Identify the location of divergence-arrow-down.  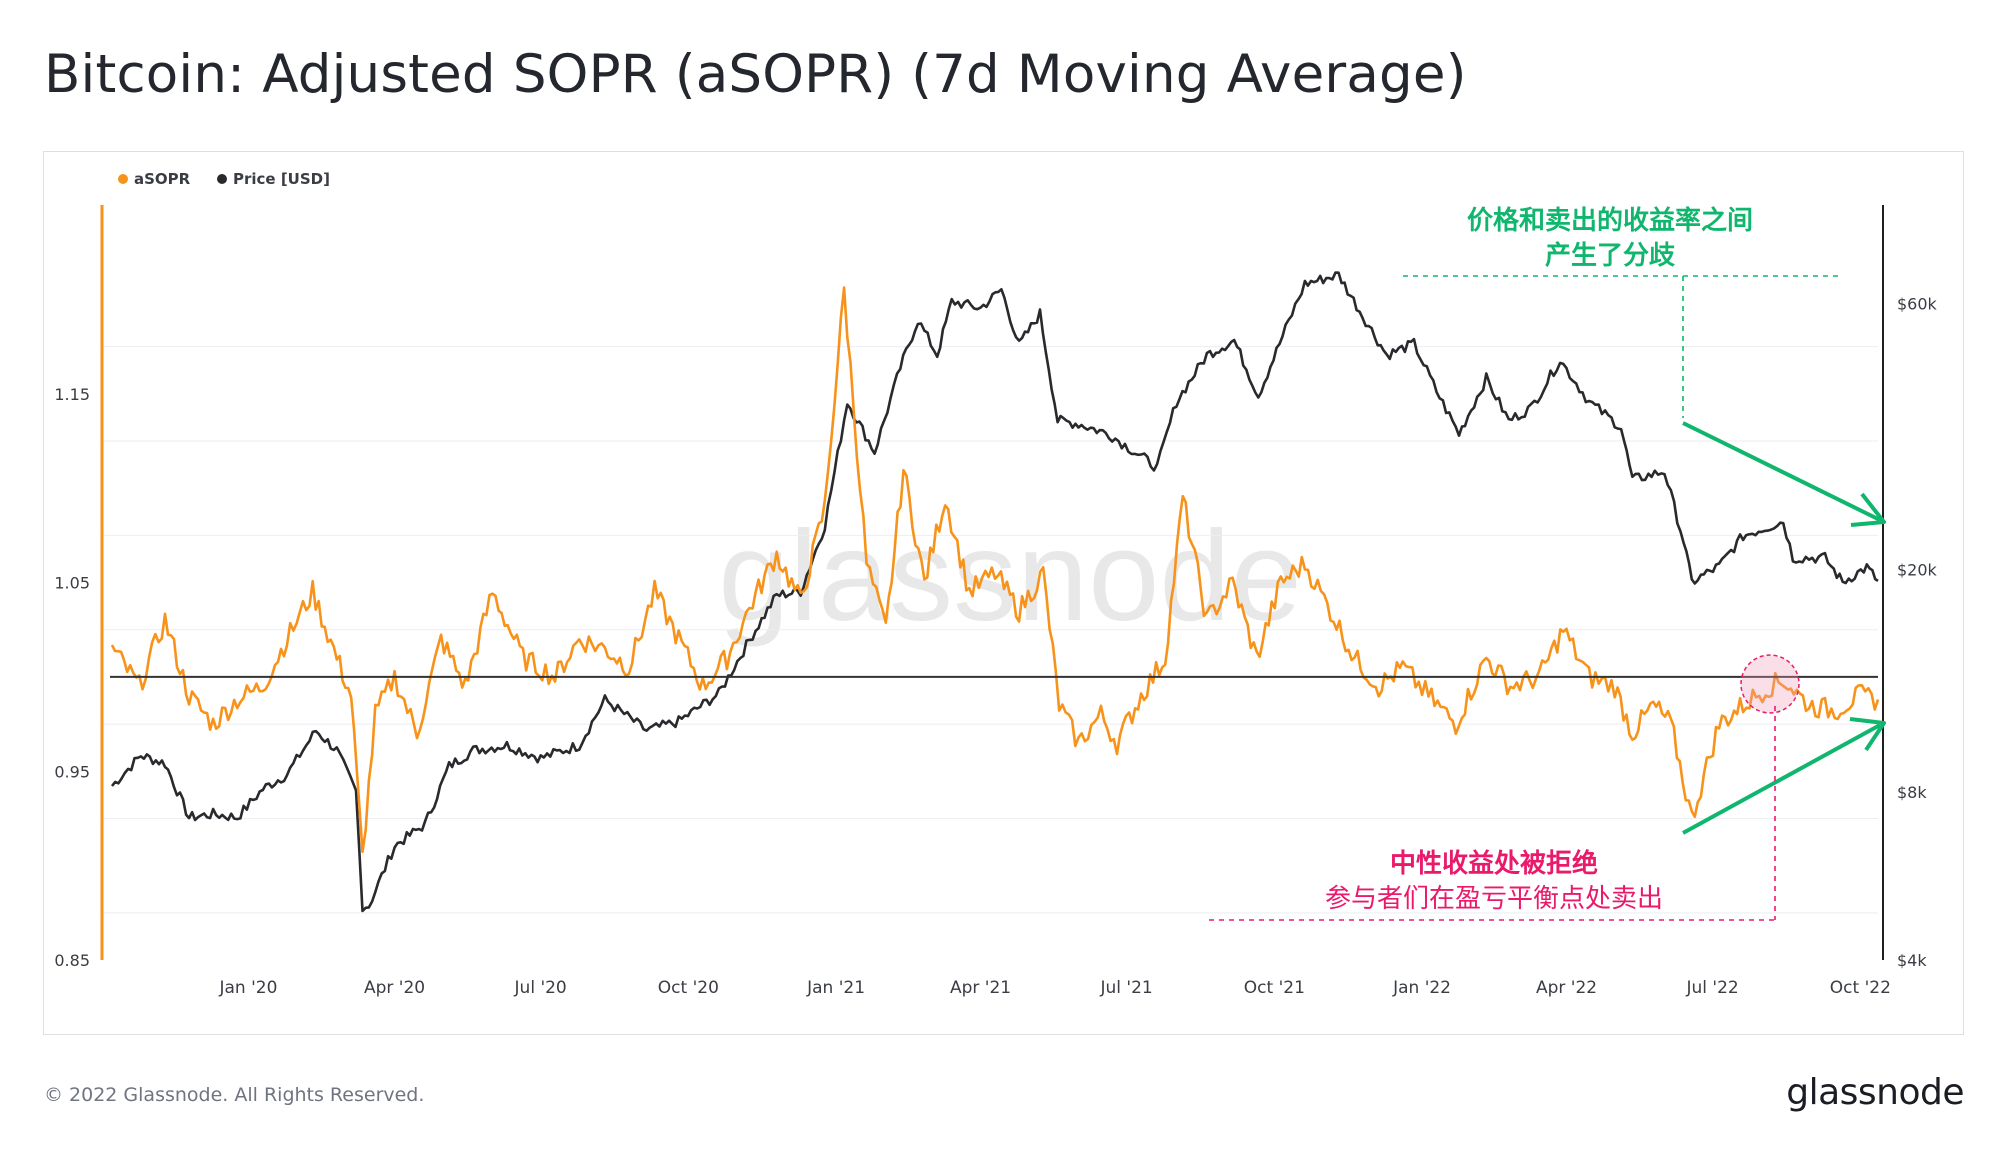
(1781, 471).